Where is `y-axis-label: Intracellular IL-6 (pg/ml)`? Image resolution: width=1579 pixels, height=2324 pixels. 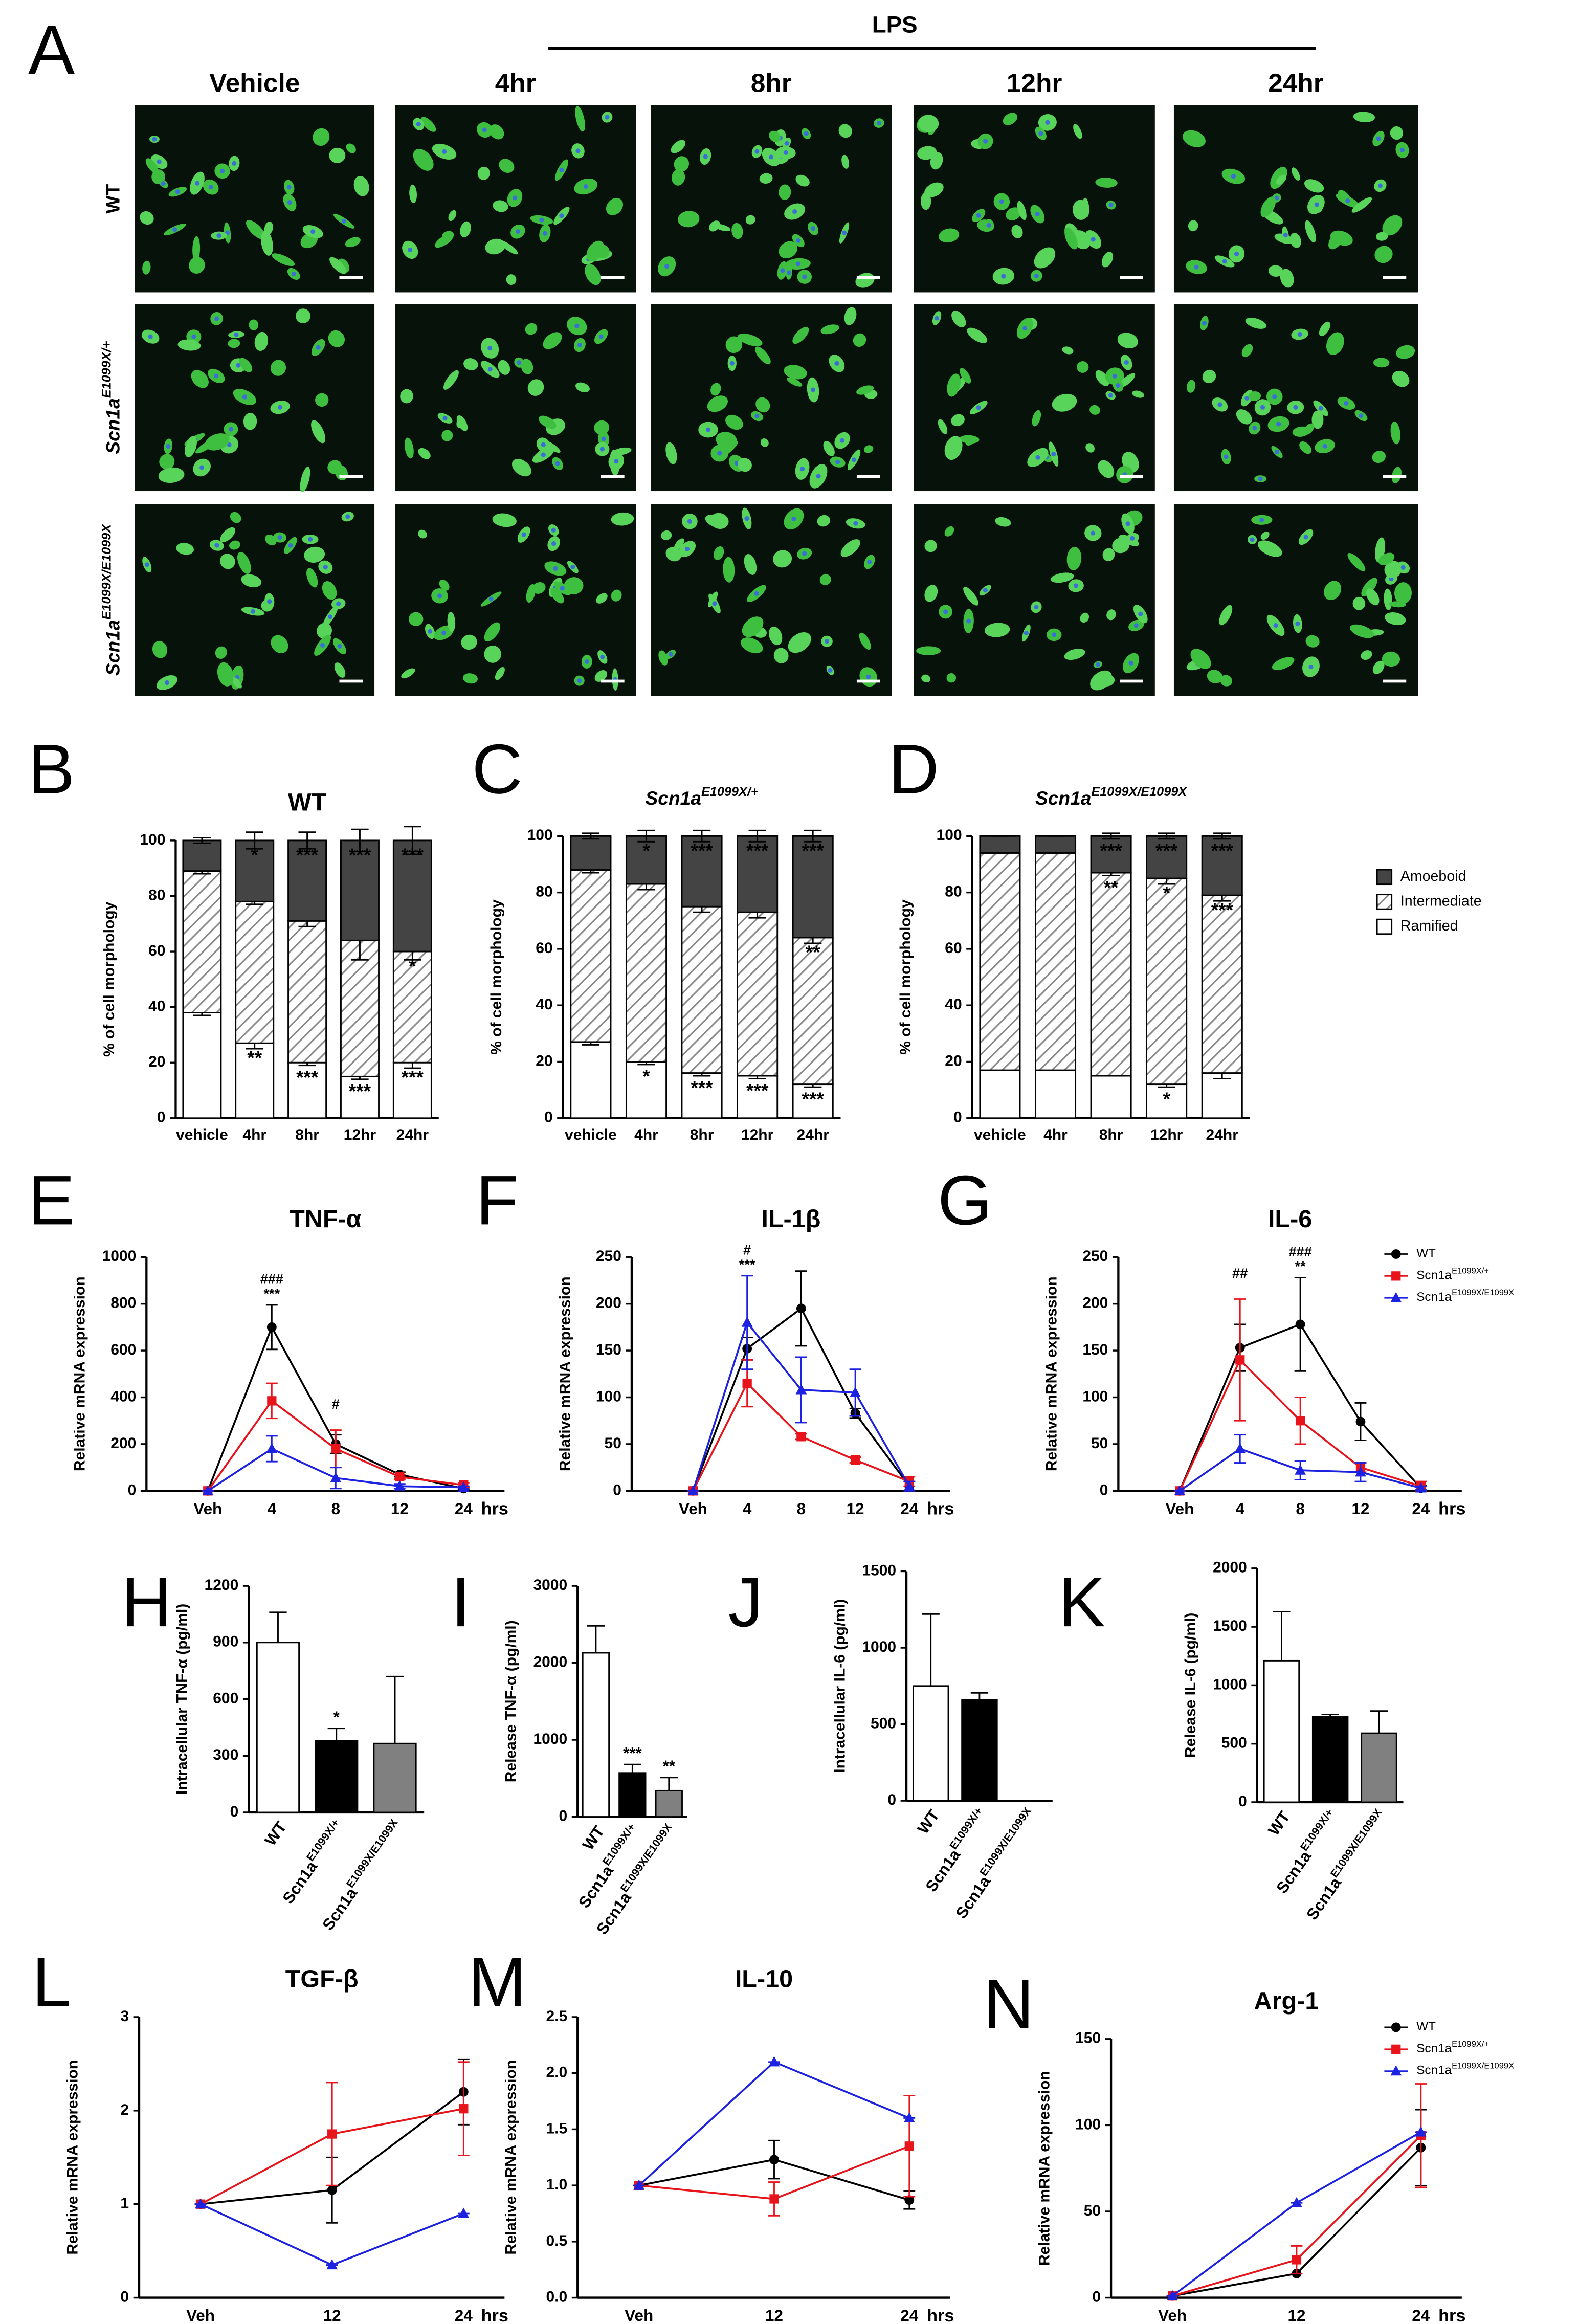
y-axis-label: Intracellular IL-6 (pg/ml) is located at coordinates (839, 1686).